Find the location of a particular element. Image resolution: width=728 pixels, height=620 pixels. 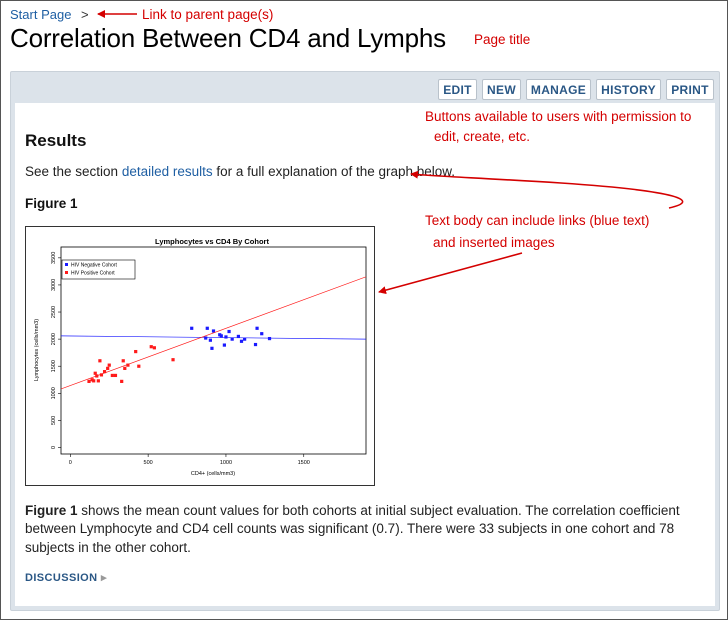

annotation-buttons-line2: edit, create, etc. is located at coordinates (482, 136).